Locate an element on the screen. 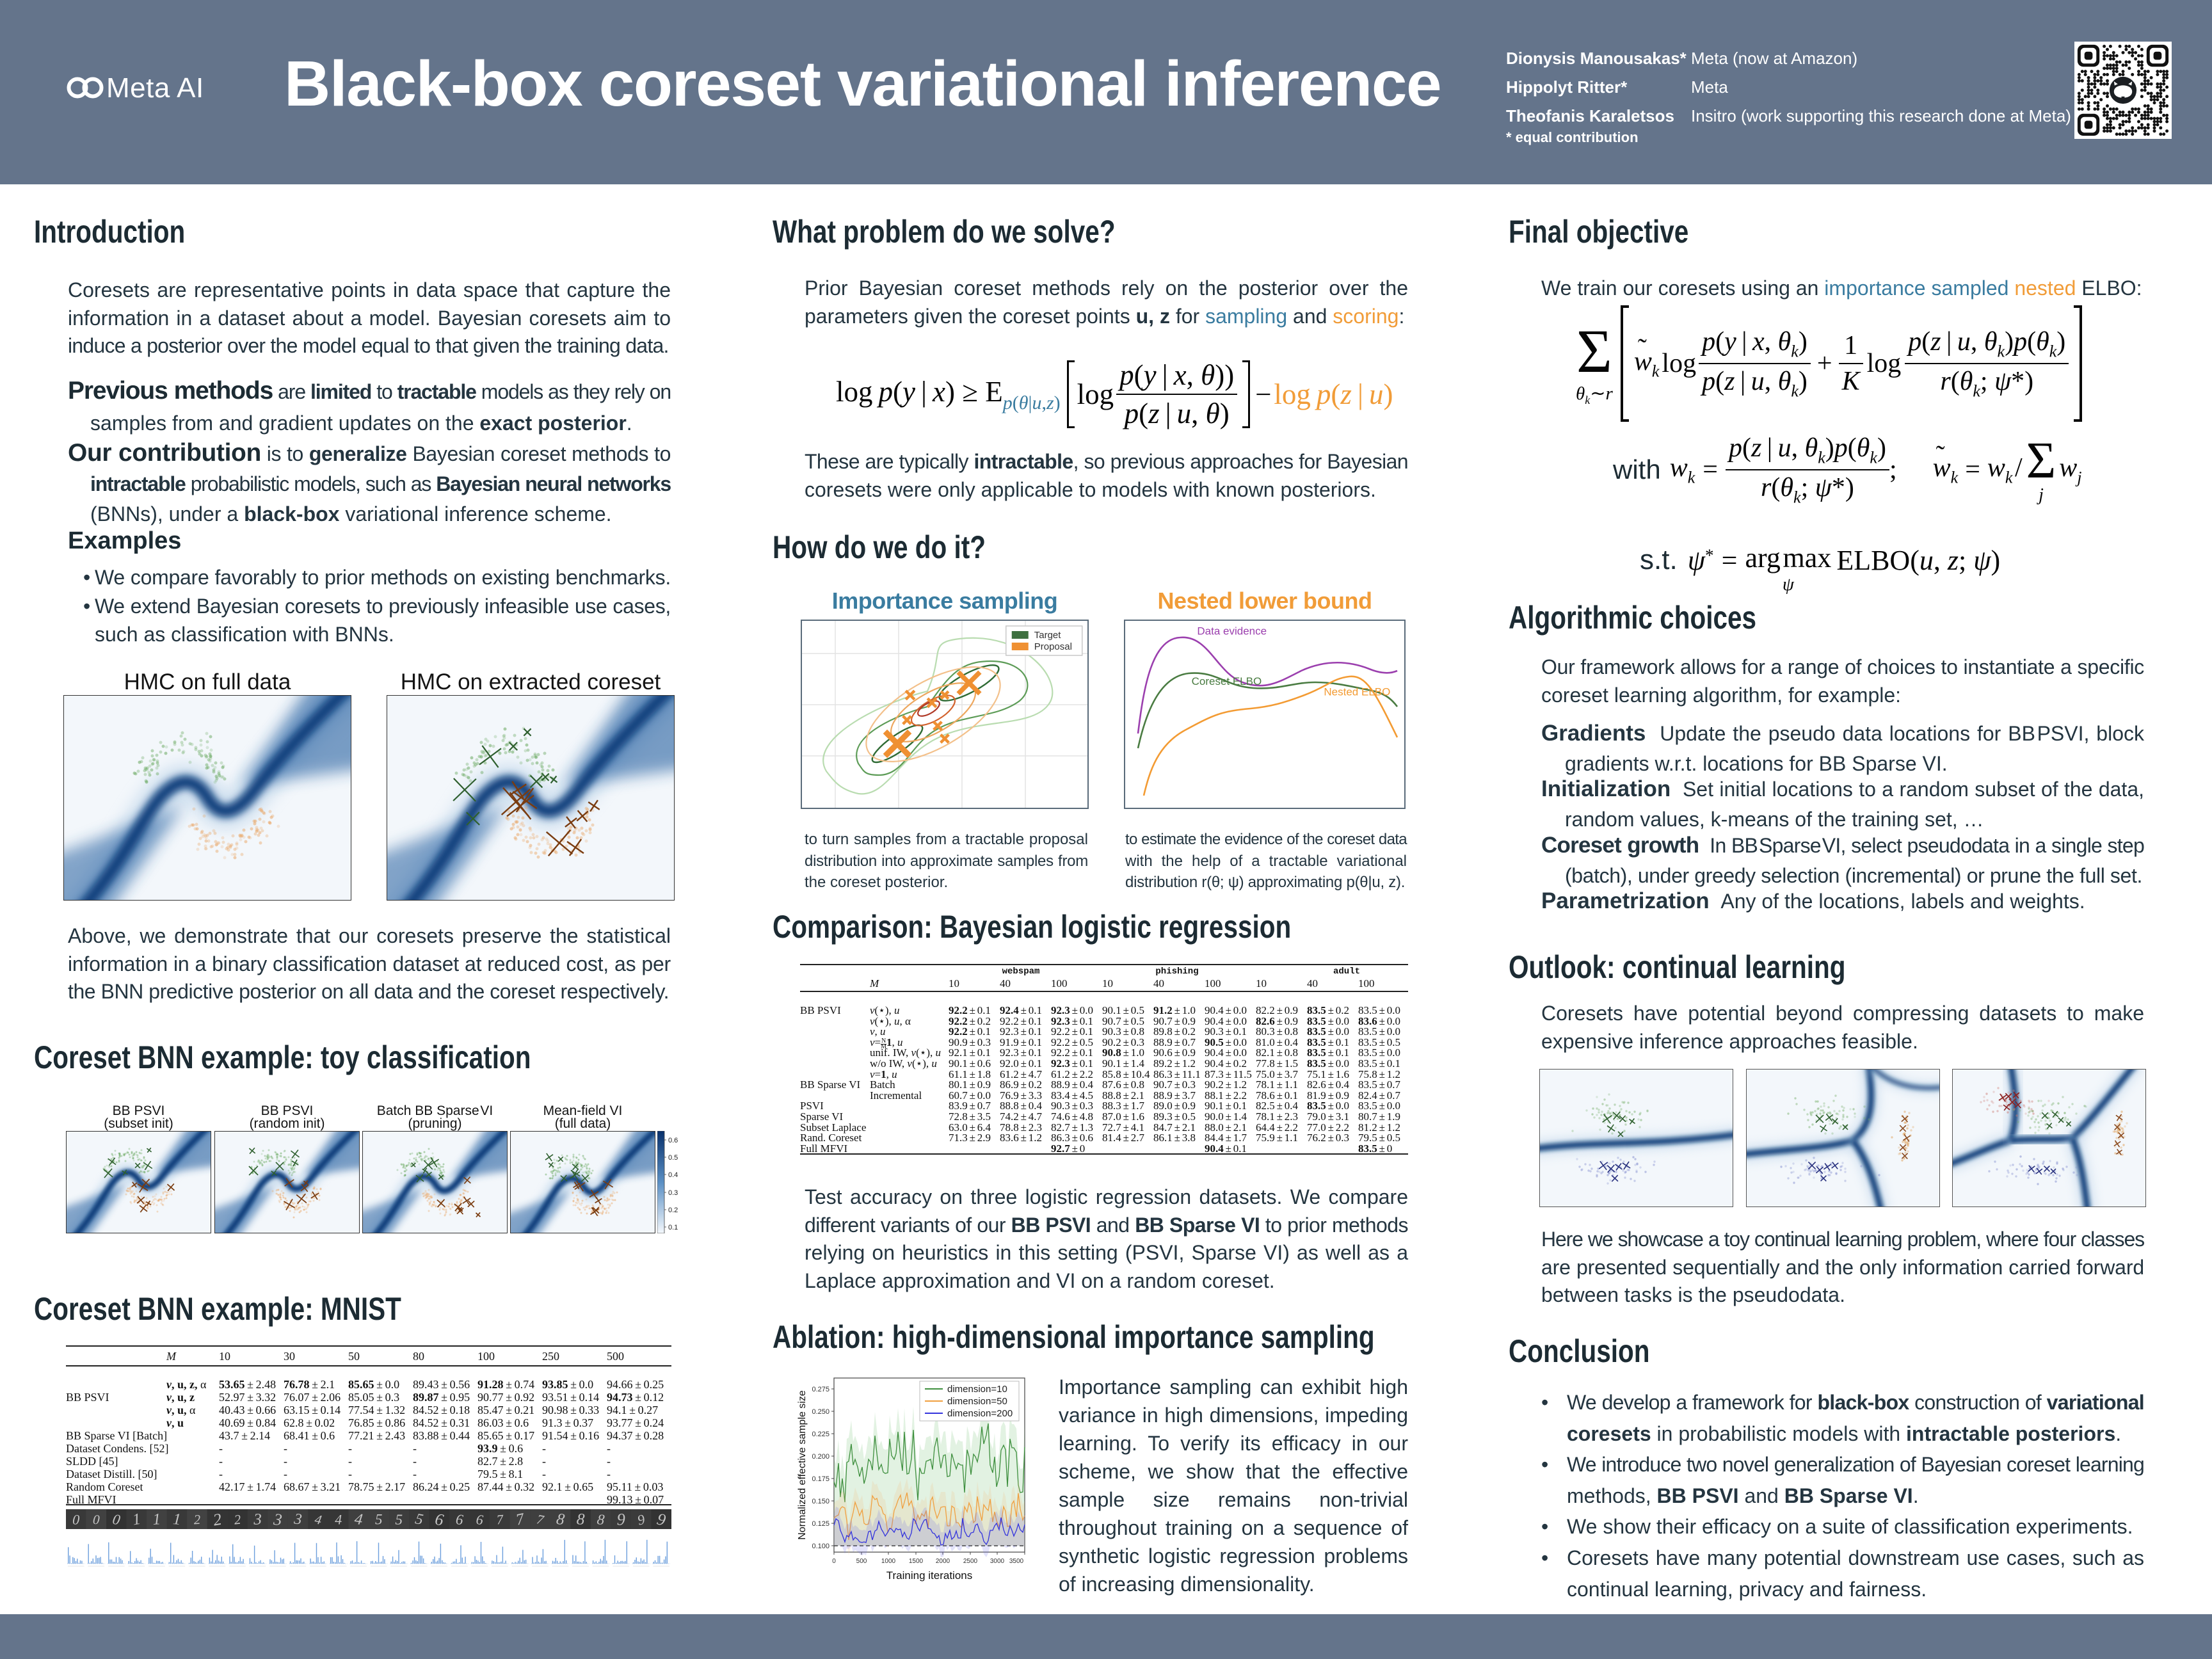  svg-text: 0.175 is located at coordinates (821, 1479).